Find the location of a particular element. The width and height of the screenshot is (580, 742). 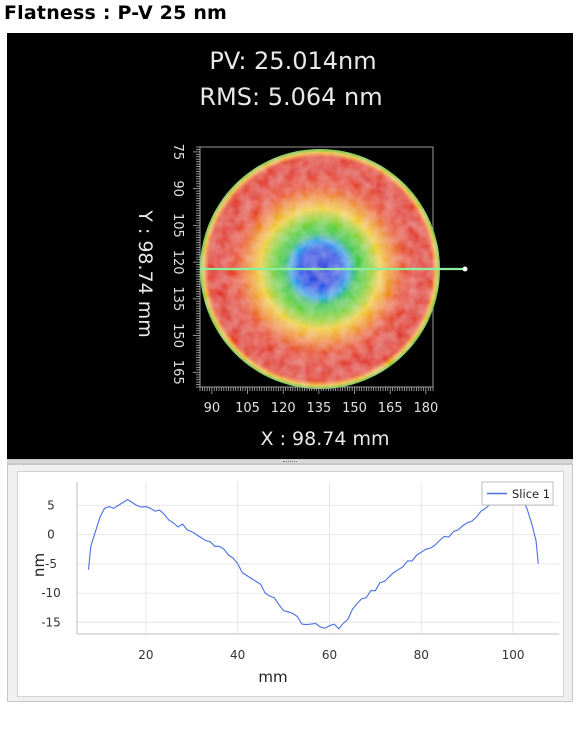

pv-value: PV: 25.014nm is located at coordinates (292, 61).